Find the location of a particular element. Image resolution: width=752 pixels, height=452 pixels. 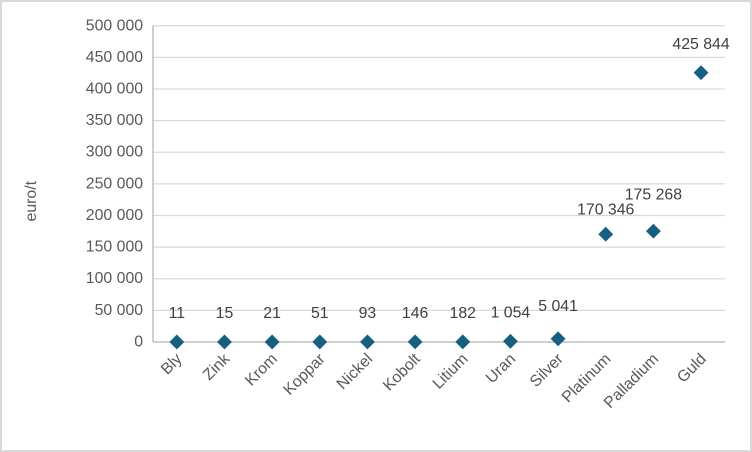

data-point-nickel is located at coordinates (367, 342).